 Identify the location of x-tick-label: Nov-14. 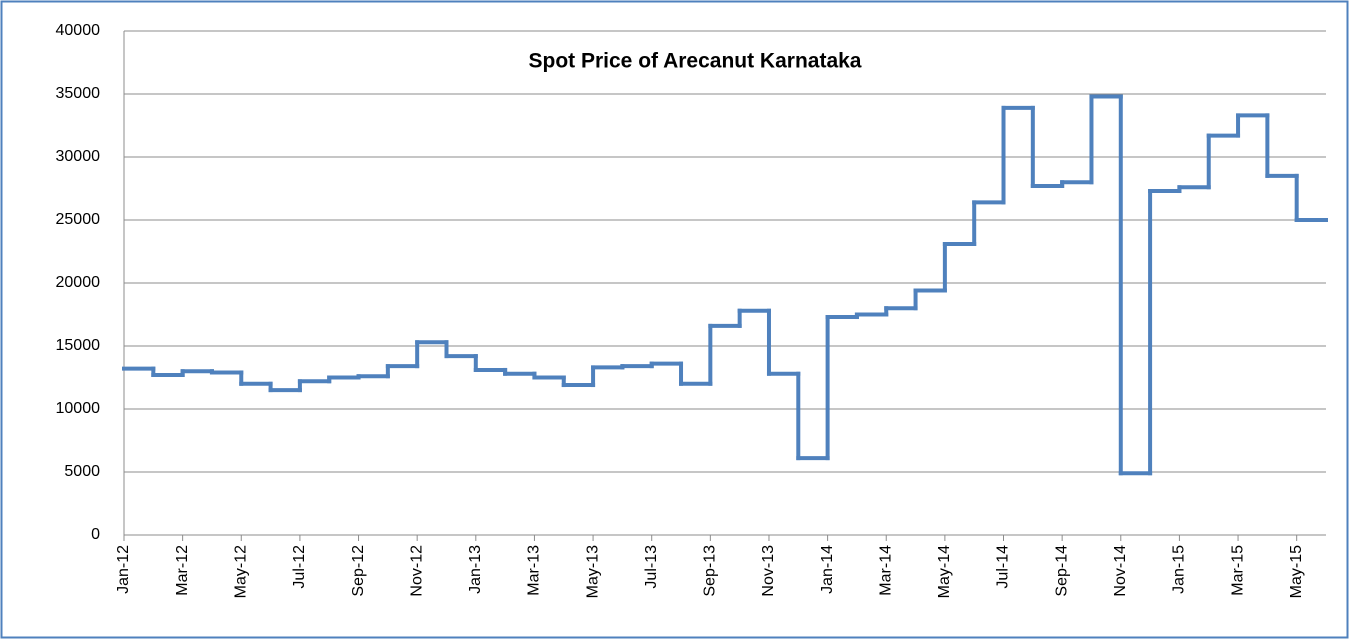
(1120, 571).